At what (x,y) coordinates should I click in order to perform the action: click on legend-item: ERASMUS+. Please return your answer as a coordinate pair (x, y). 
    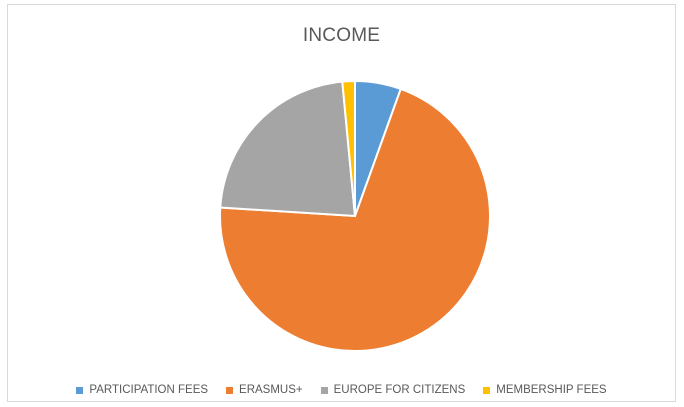
    Looking at the image, I should click on (264, 390).